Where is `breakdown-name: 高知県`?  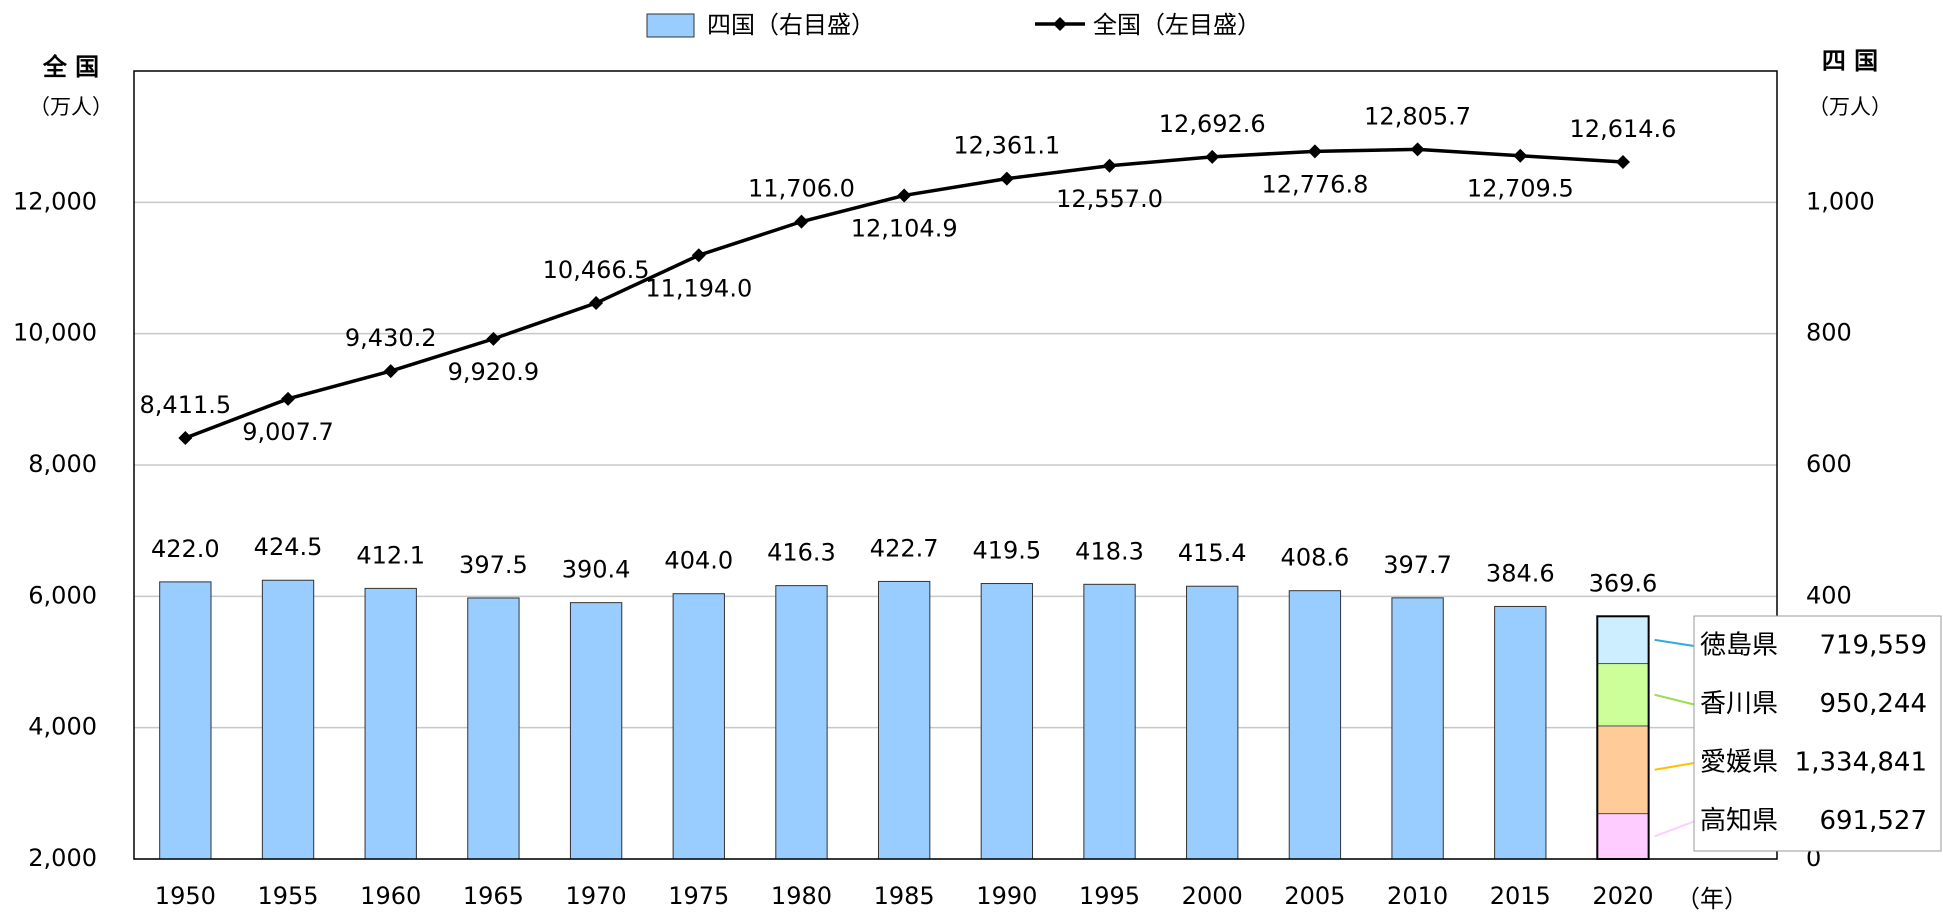
breakdown-name: 高知県 is located at coordinates (1739, 821).